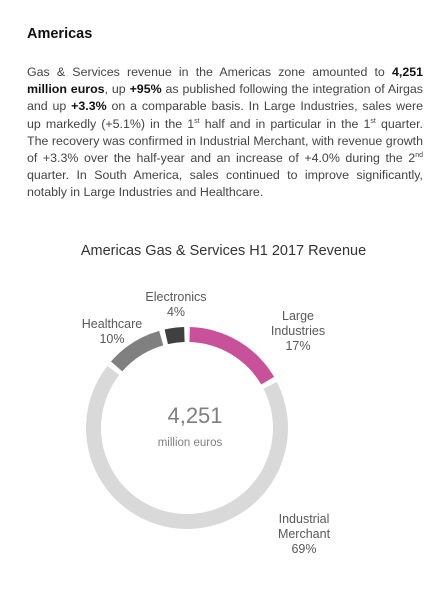 The height and width of the screenshot is (594, 447). Describe the element at coordinates (145, 89) in the screenshot. I see `para-growth-published: +95%` at that location.